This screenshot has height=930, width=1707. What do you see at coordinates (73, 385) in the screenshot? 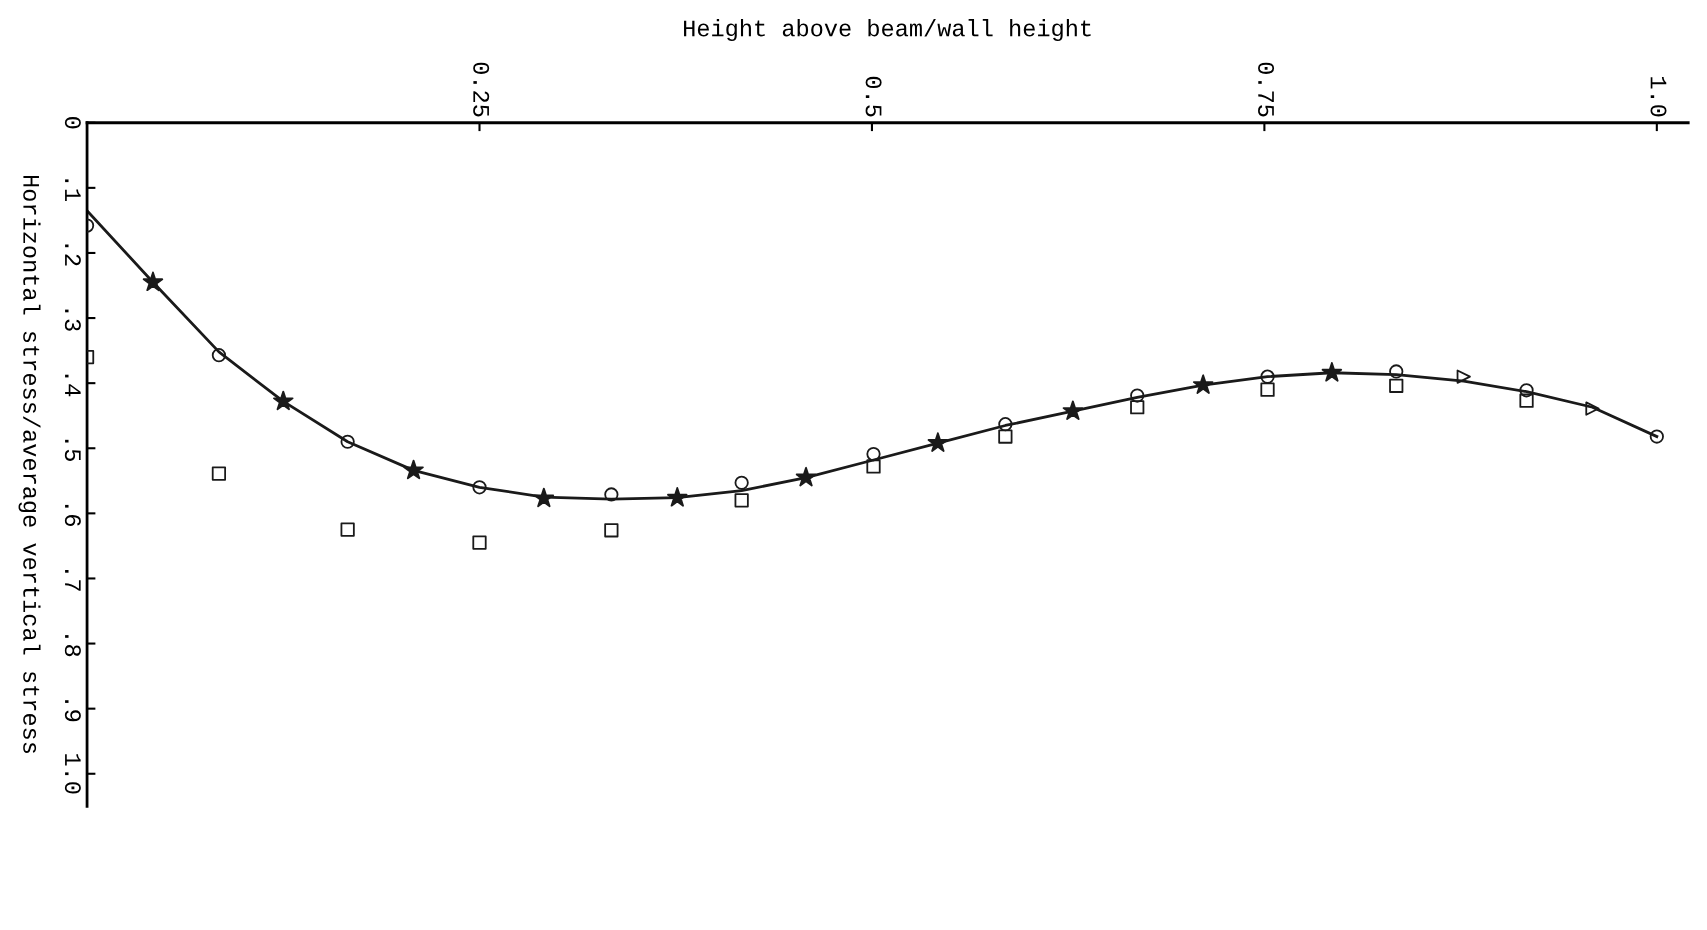
I see `y-tick-label: .4` at bounding box center [73, 385].